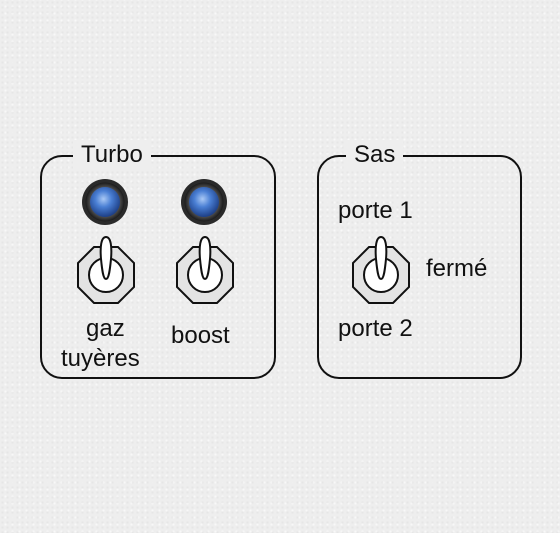 The width and height of the screenshot is (560, 533). Describe the element at coordinates (205, 270) in the screenshot. I see `boost-toggle-switch` at that location.